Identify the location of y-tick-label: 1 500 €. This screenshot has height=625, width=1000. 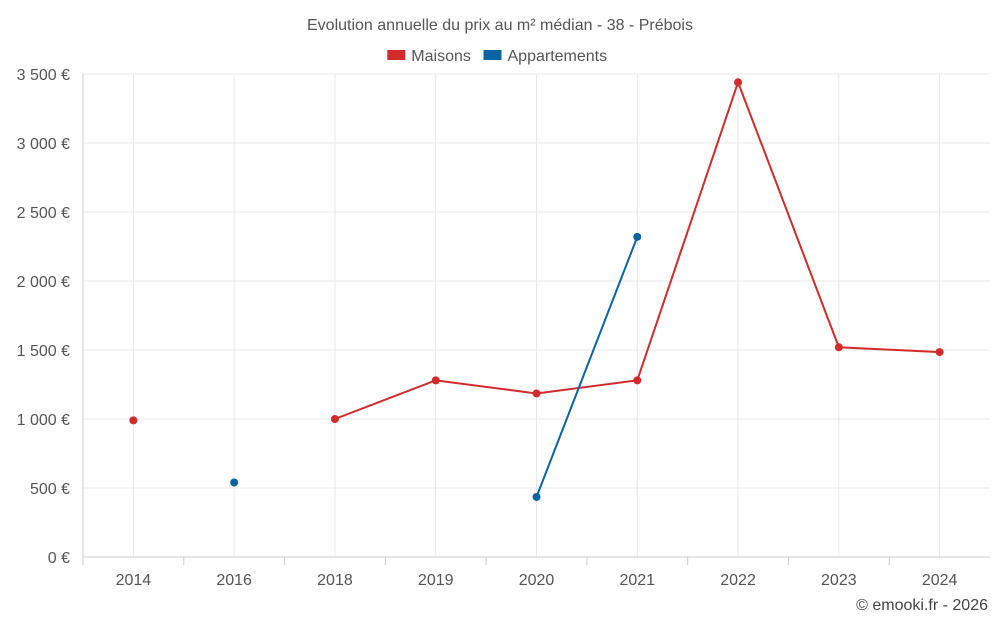
(43, 351).